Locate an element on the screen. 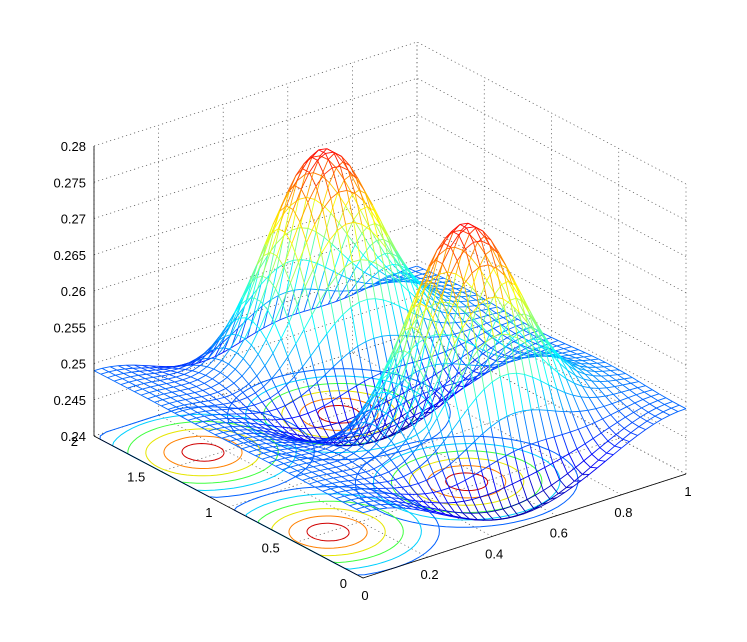  contour-line is located at coordinates (203, 452).